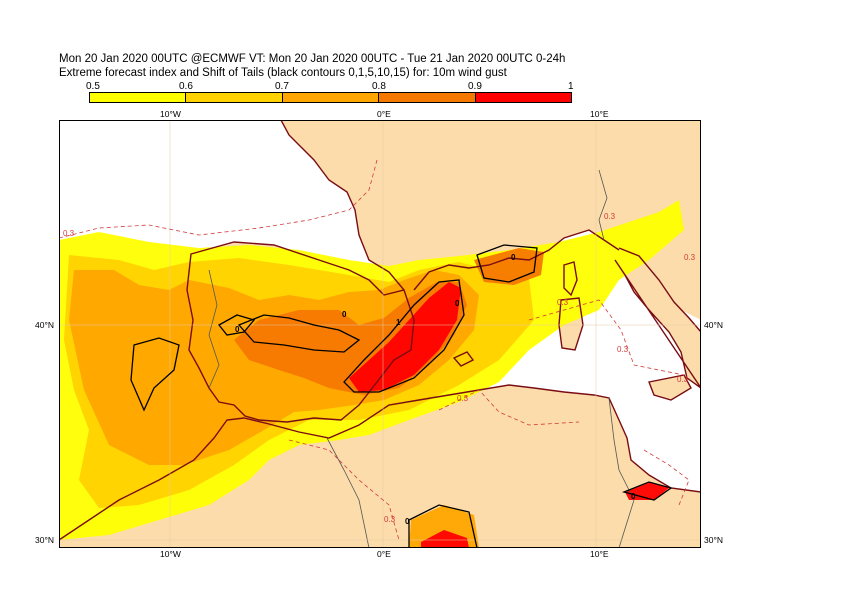  Describe the element at coordinates (445, 539) in the screenshot. I see `efi-sahara-red-area` at that location.